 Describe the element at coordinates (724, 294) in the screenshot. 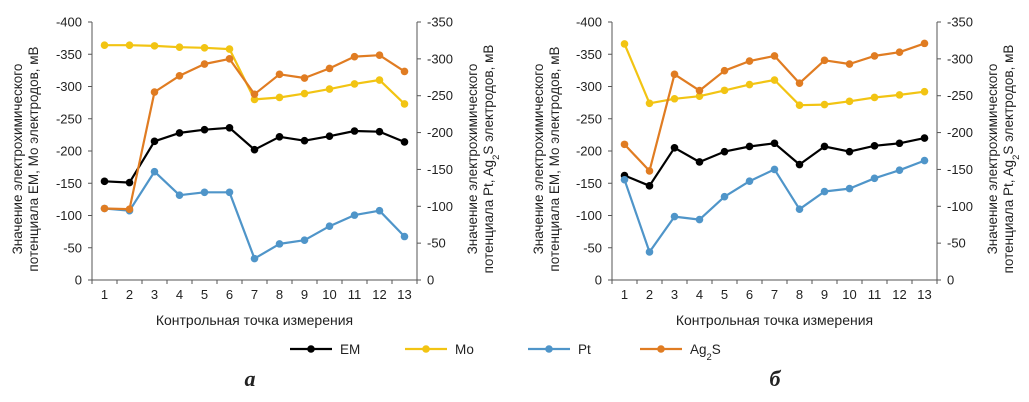

I see `x-tick-label: 5` at that location.